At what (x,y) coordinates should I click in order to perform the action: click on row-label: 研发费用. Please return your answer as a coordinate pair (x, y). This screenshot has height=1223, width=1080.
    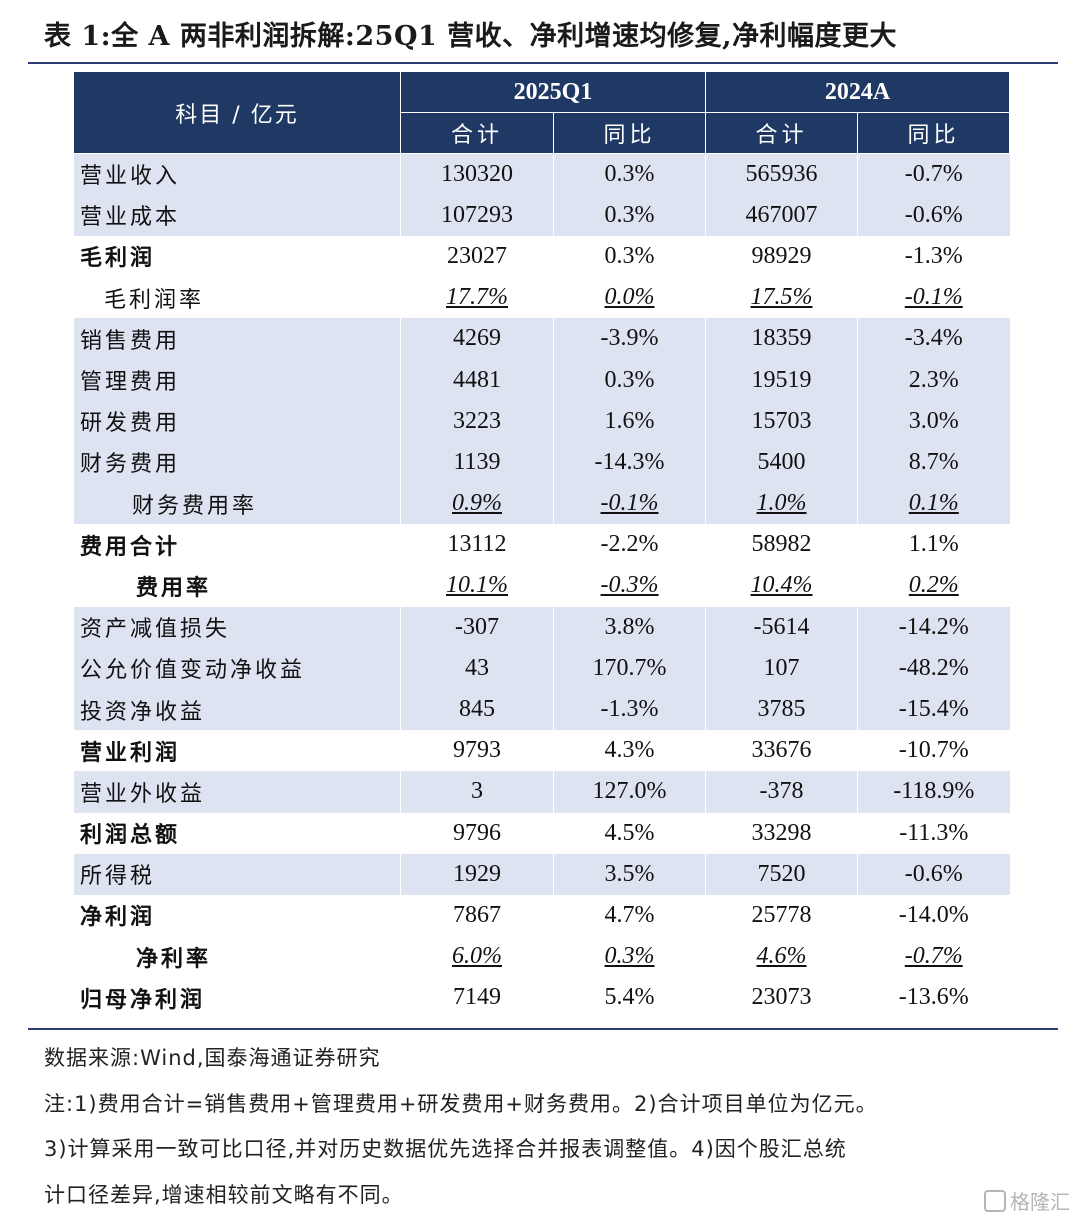
    Looking at the image, I should click on (237, 421).